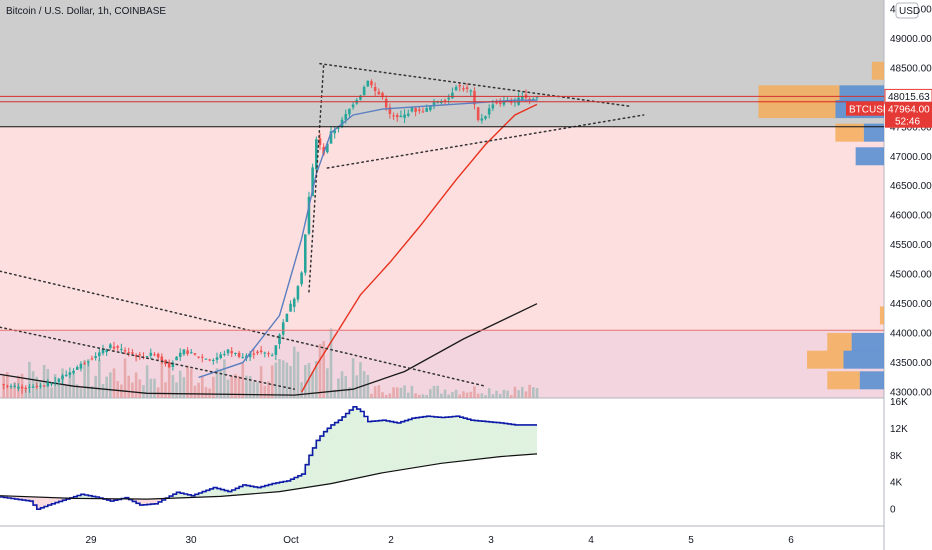 This screenshot has width=932, height=550. I want to click on currency-button: USD, so click(907, 10).